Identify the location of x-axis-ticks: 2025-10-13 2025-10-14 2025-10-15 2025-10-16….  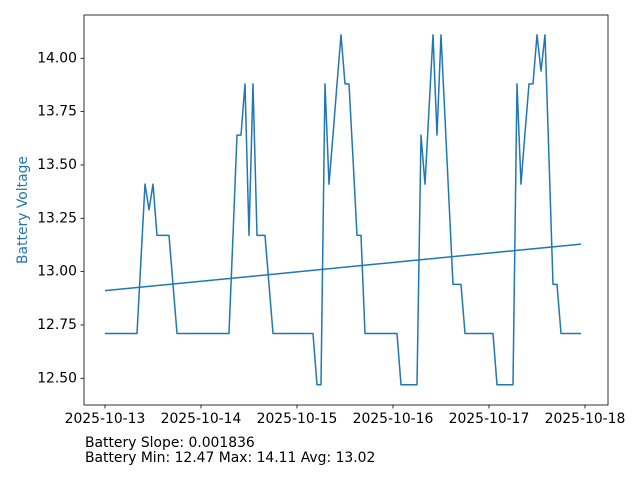
(345, 416).